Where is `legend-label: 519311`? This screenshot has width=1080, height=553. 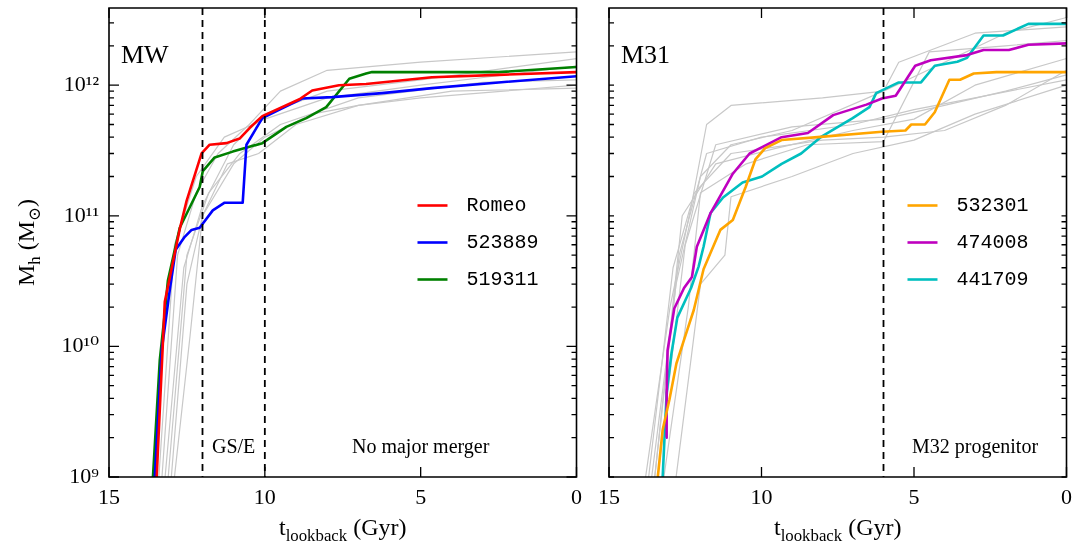
legend-label: 519311 is located at coordinates (502, 279).